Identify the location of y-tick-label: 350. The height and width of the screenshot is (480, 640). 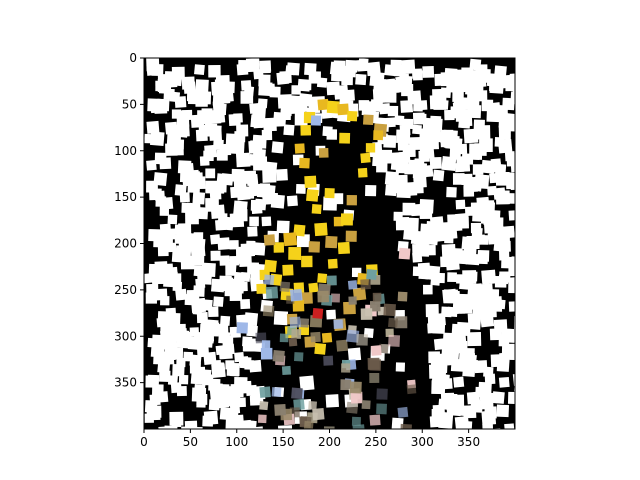
(125, 383).